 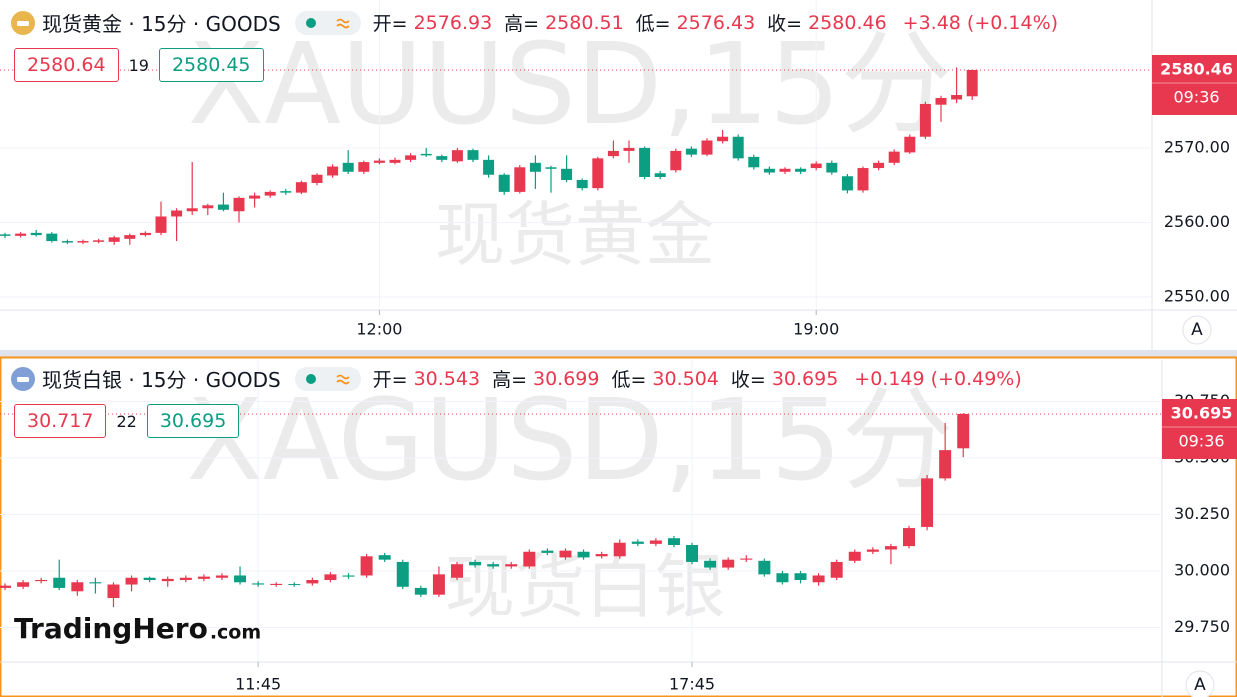 I want to click on buy-price: 30.695, so click(x=193, y=421).